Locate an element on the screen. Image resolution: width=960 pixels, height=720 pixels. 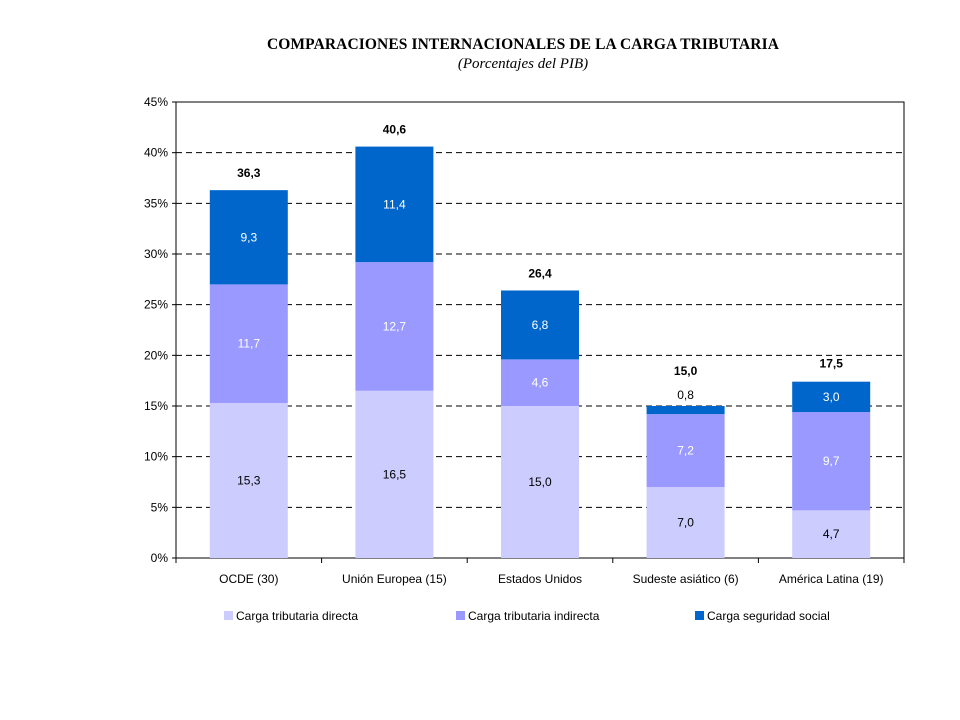
x-tick-label: Unión Europea (15) is located at coordinates (394, 579).